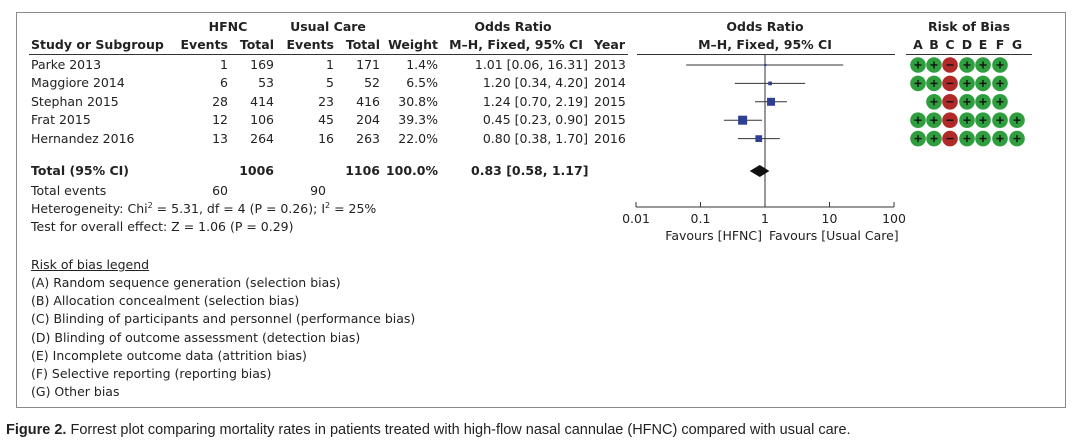 The height and width of the screenshot is (444, 1080). I want to click on events-hfnc: 6, so click(224, 83).